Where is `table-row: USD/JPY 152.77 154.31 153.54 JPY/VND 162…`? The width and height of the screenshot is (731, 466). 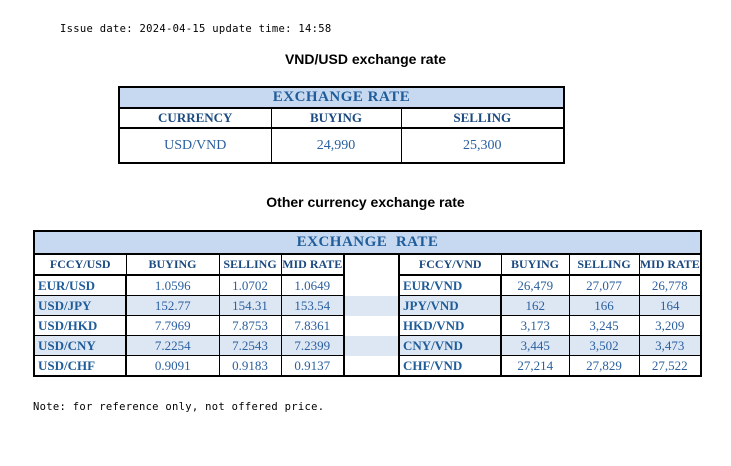 table-row: USD/JPY 152.77 154.31 153.54 JPY/VND 162… is located at coordinates (367, 305).